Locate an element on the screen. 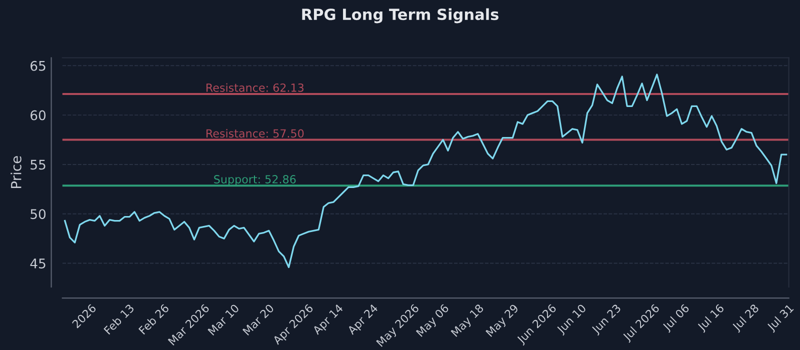 Image resolution: width=800 pixels, height=350 pixels. y-tick-label: 45 is located at coordinates (38, 263).